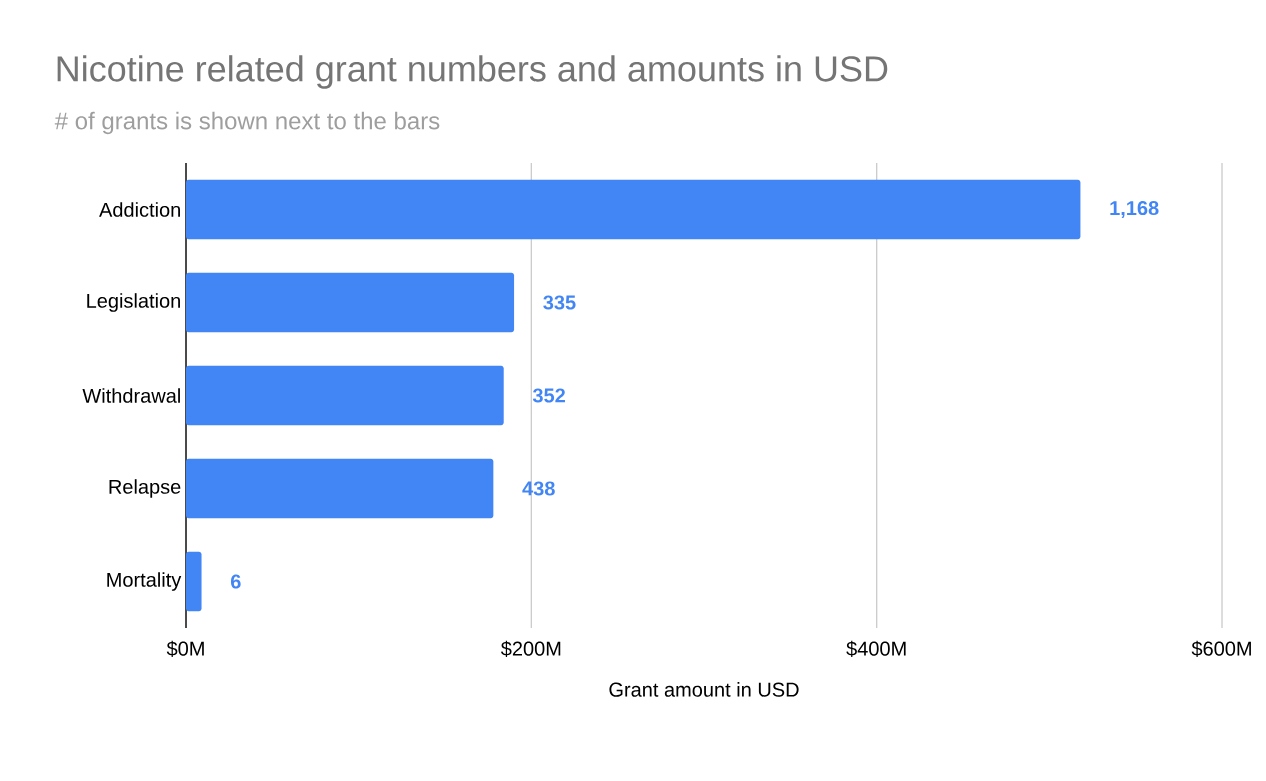  I want to click on y-tick-label: Mortality, so click(144, 581).